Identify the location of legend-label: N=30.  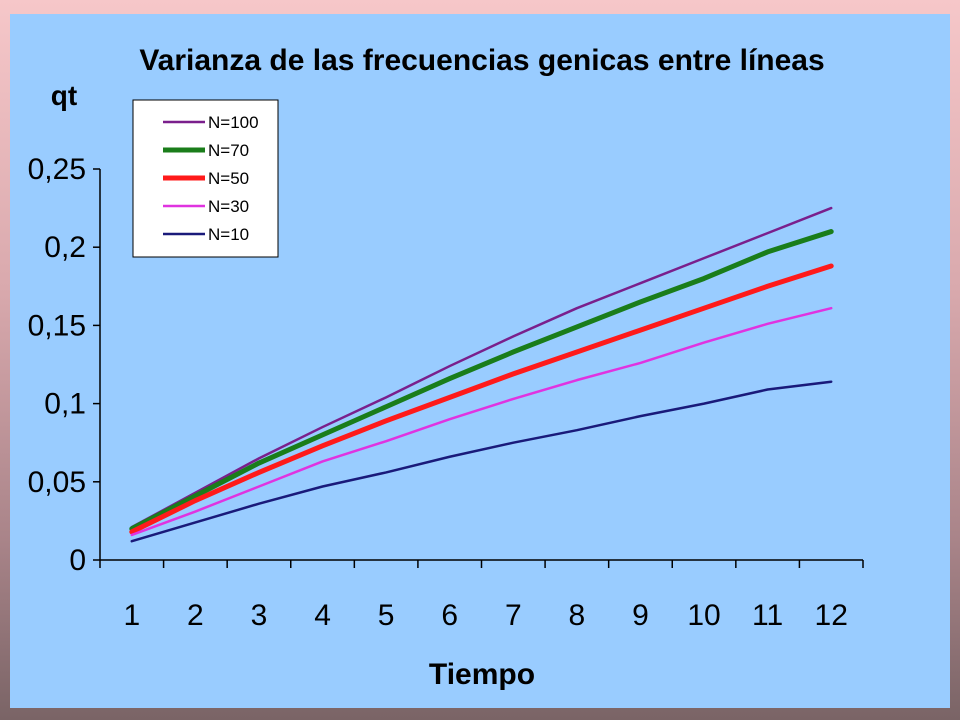
(228, 206).